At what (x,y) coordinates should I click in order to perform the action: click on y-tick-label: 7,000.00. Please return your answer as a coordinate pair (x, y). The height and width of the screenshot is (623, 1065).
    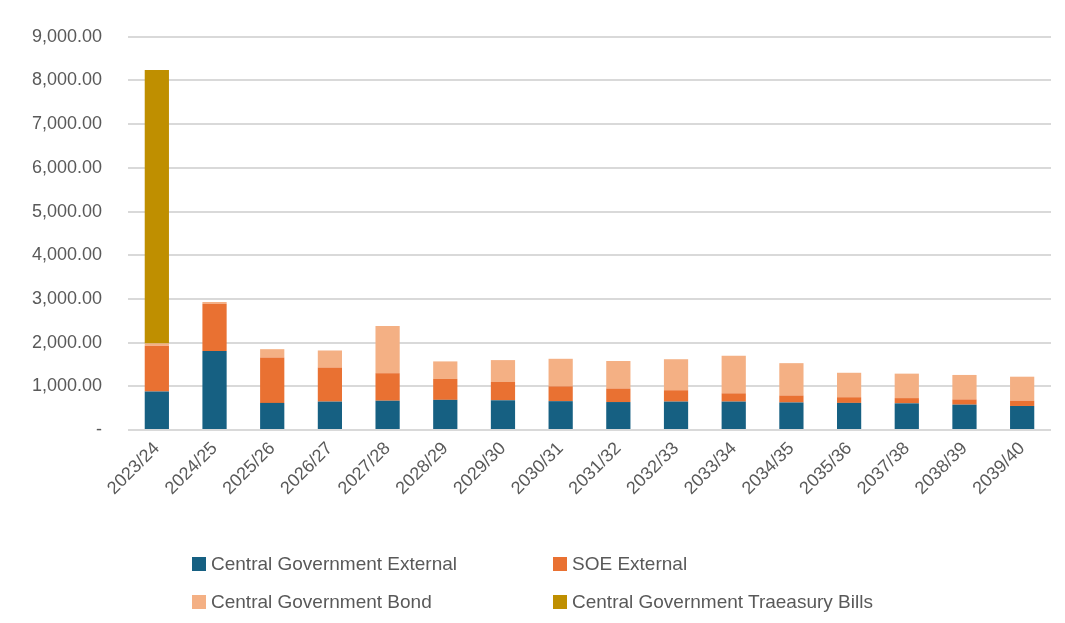
    Looking at the image, I should click on (66, 123).